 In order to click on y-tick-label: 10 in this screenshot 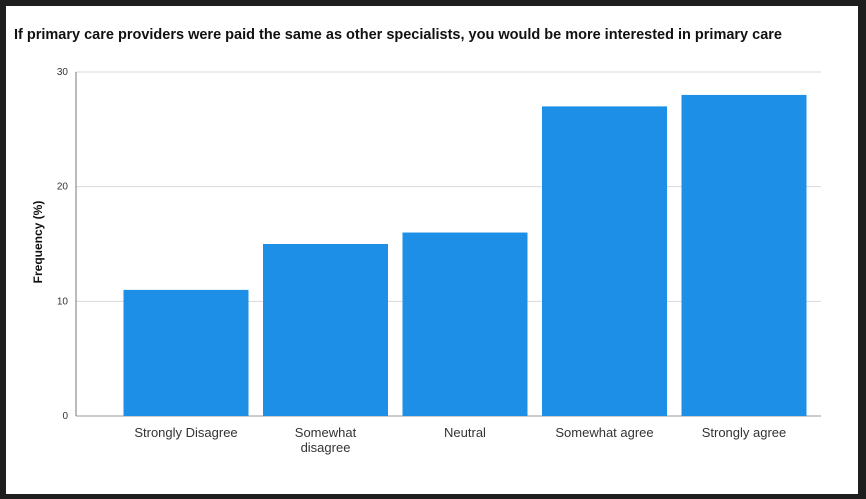, I will do `click(63, 301)`.